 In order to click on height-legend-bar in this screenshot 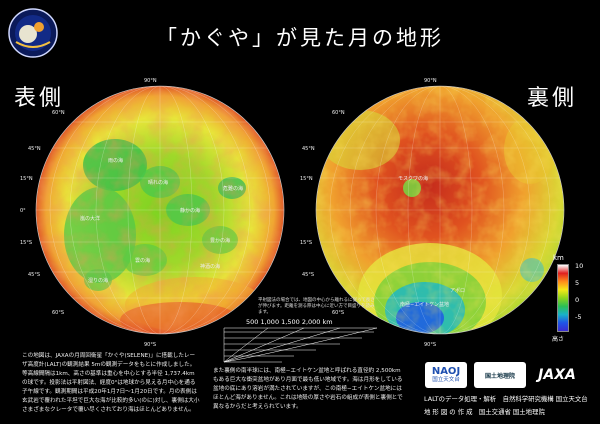, I will do `click(563, 298)`.